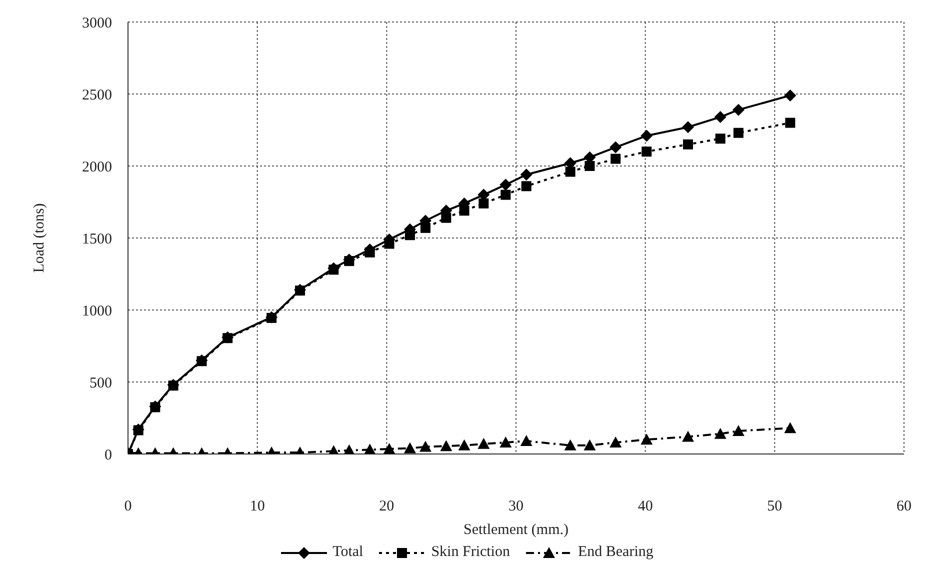  What do you see at coordinates (645, 506) in the screenshot?
I see `x-tick-label: 40` at bounding box center [645, 506].